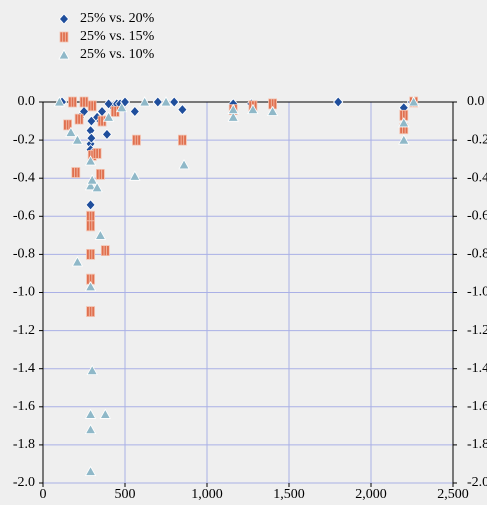  Describe the element at coordinates (27, 101) in the screenshot. I see `y-tick-label: 0.0` at that location.